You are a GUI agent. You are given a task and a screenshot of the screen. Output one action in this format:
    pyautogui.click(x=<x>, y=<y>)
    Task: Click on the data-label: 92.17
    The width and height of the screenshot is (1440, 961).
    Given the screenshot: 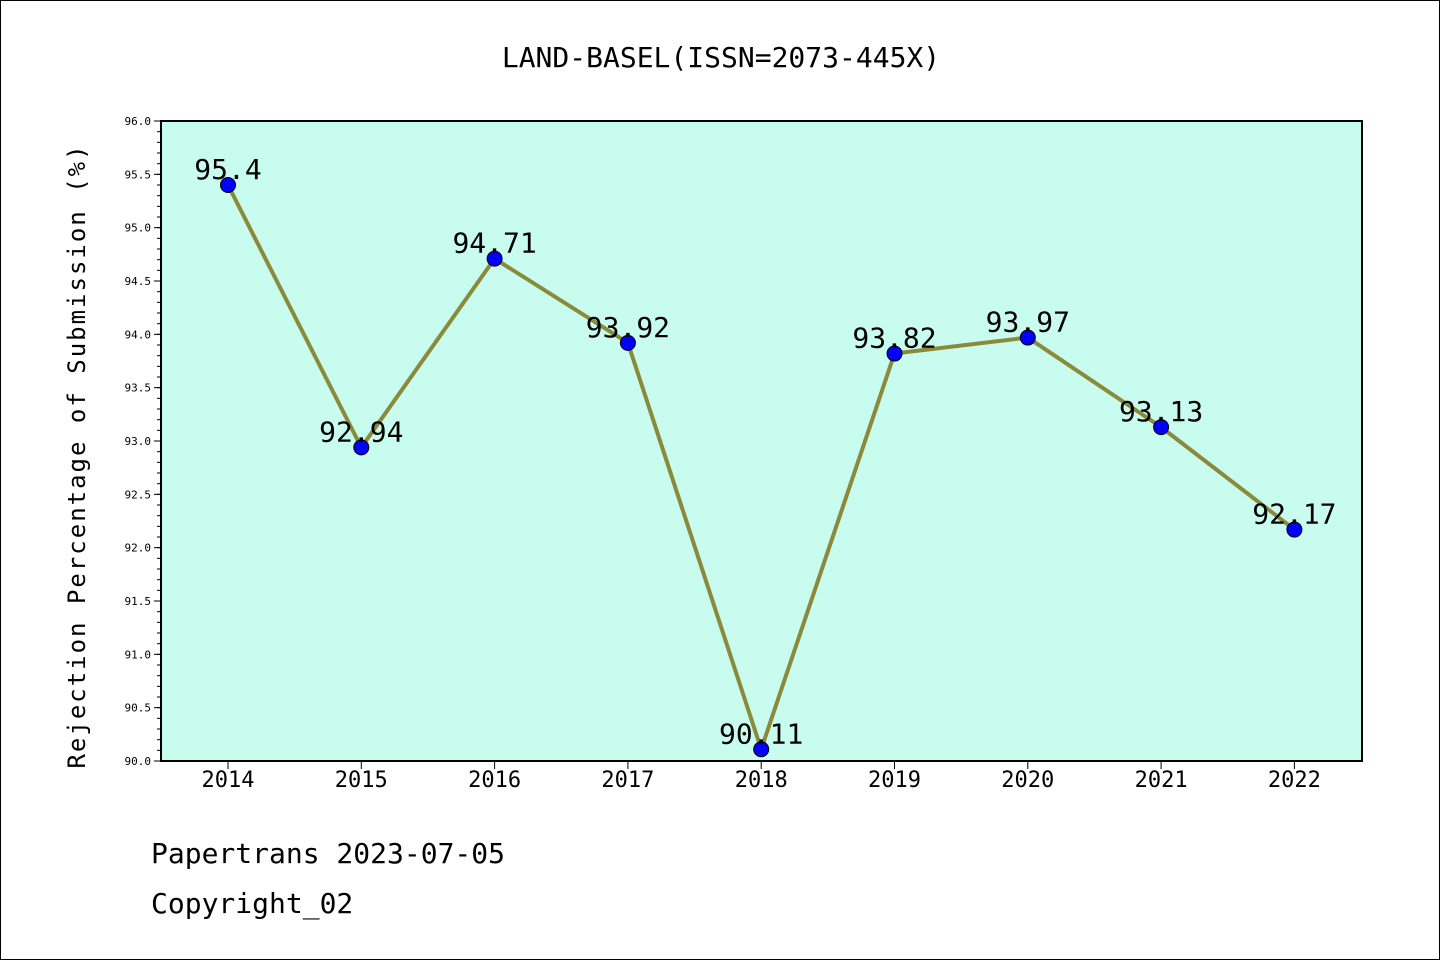 What is the action you would take?
    pyautogui.click(x=1294, y=514)
    